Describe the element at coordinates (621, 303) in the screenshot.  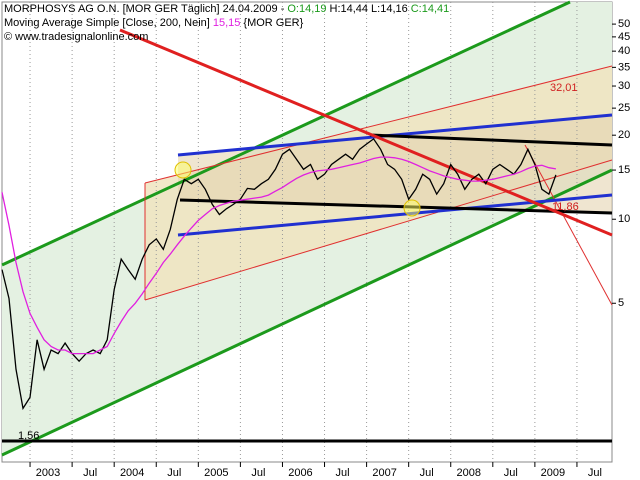
I see `y-tick-label: 5` at that location.